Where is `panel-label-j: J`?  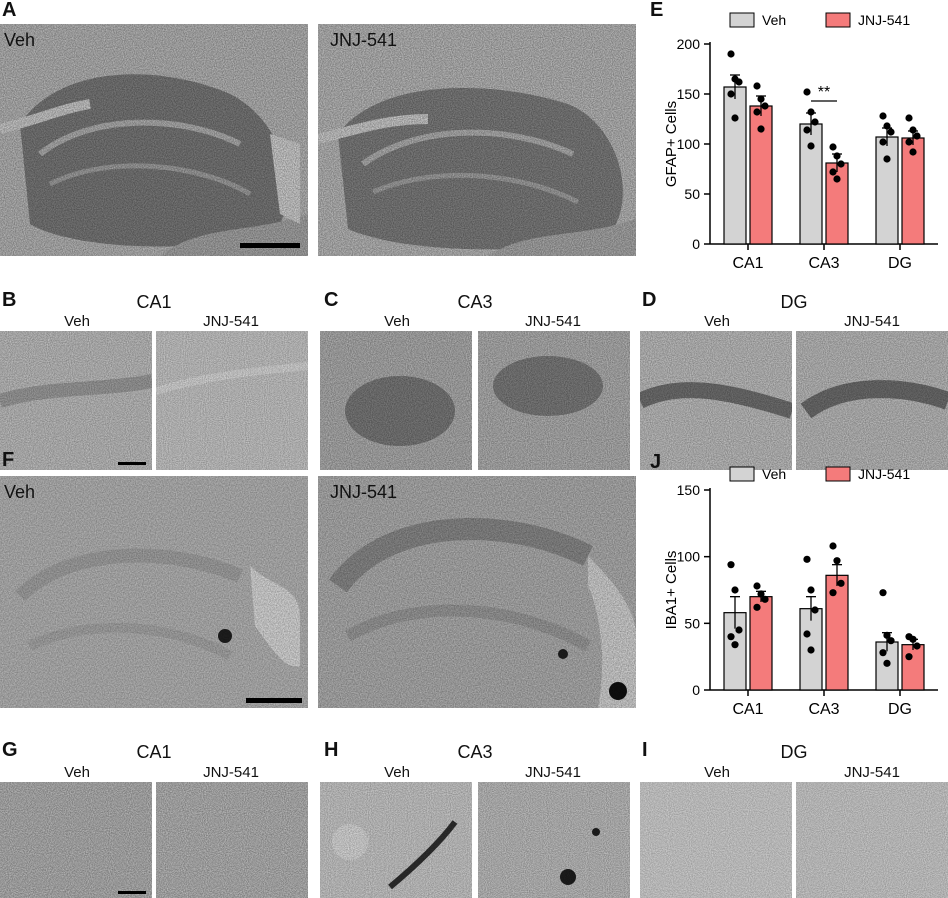
panel-label-j: J is located at coordinates (656, 462).